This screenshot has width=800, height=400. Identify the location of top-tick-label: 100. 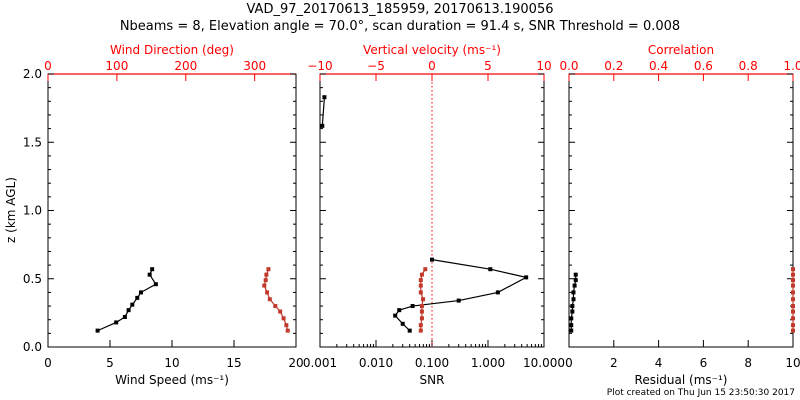
(116, 66).